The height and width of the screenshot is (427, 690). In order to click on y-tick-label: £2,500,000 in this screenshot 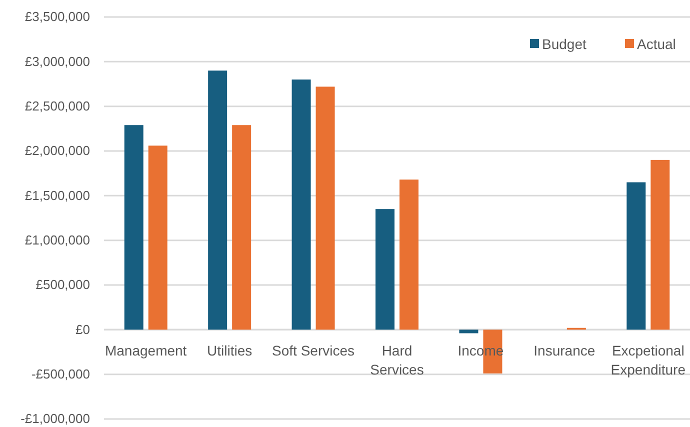, I will do `click(57, 106)`.